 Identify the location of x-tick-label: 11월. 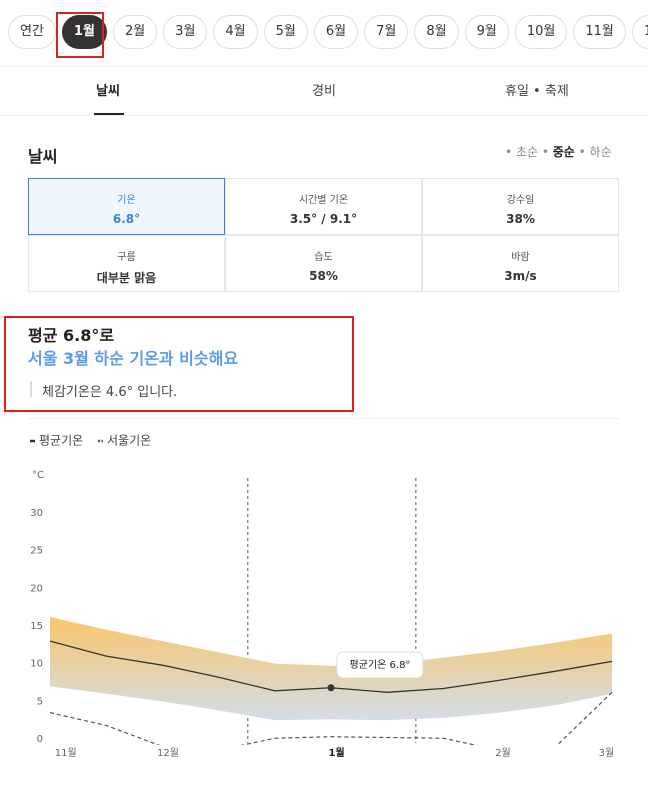
(66, 753).